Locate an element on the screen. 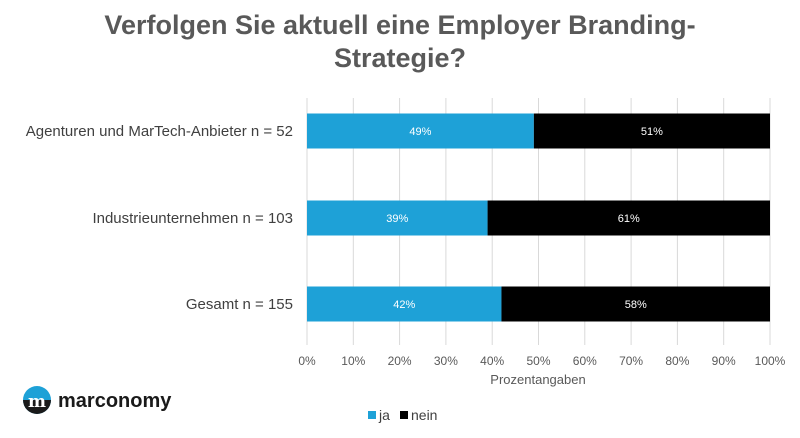 The height and width of the screenshot is (438, 800). marconomy-logo-icon: m is located at coordinates (37, 400).